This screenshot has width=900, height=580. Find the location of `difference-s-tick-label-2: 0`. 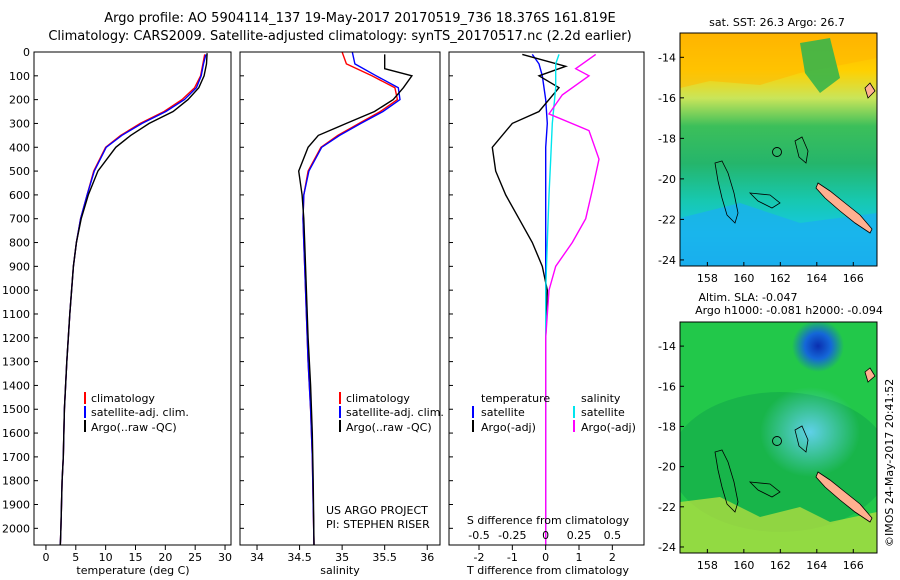

difference-s-tick-label-2: 0 is located at coordinates (545, 535).